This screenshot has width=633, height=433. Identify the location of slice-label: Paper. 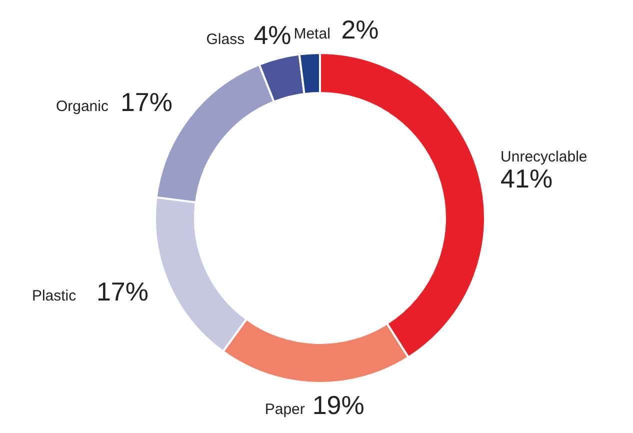
(284, 409).